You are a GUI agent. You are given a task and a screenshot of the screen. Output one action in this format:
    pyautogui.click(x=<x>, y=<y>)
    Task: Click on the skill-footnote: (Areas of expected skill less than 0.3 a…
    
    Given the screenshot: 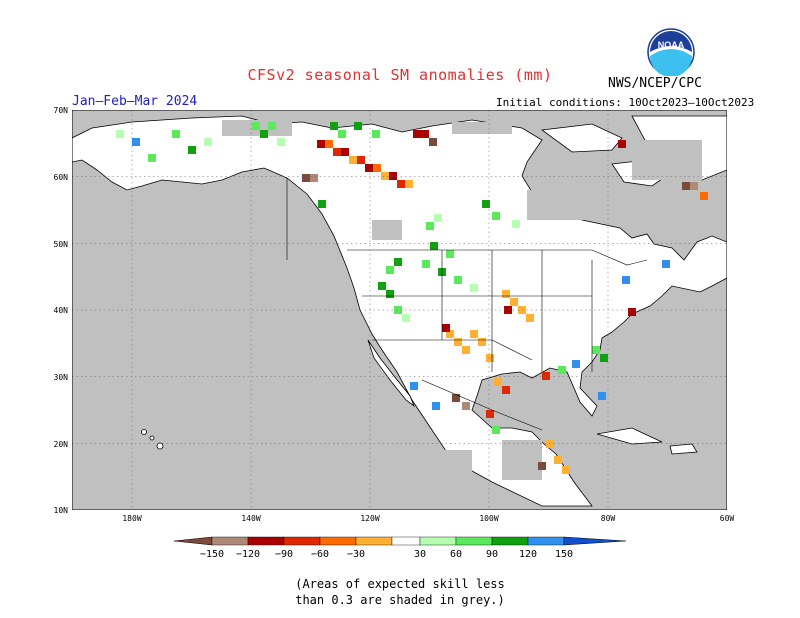 What is the action you would take?
    pyautogui.click(x=400, y=592)
    